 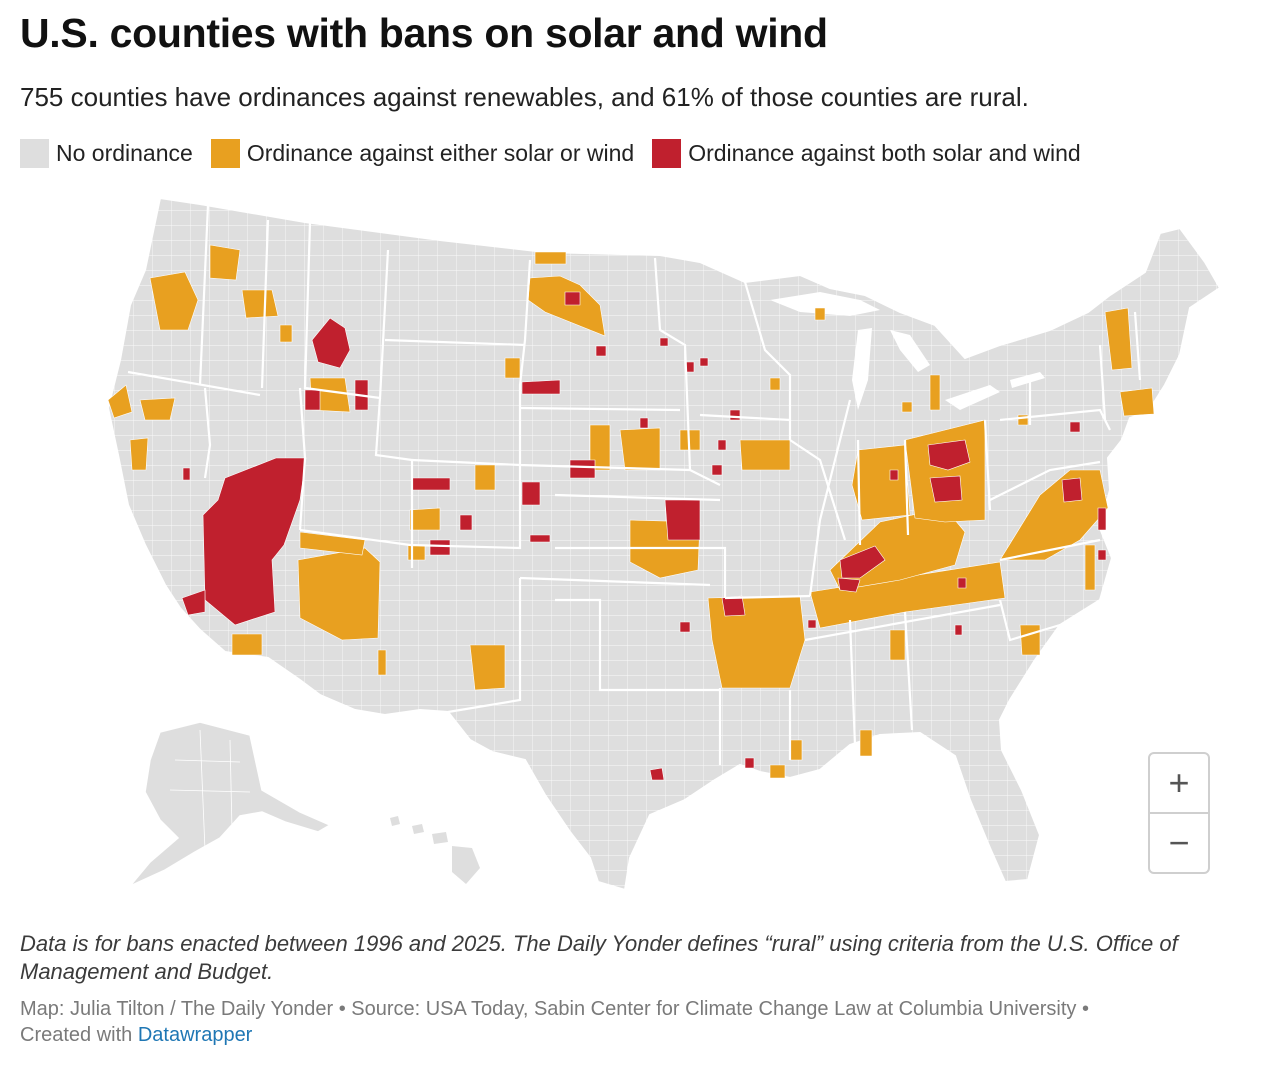 What do you see at coordinates (195, 1035) in the screenshot?
I see `datawrapper-link: Datawrapper` at bounding box center [195, 1035].